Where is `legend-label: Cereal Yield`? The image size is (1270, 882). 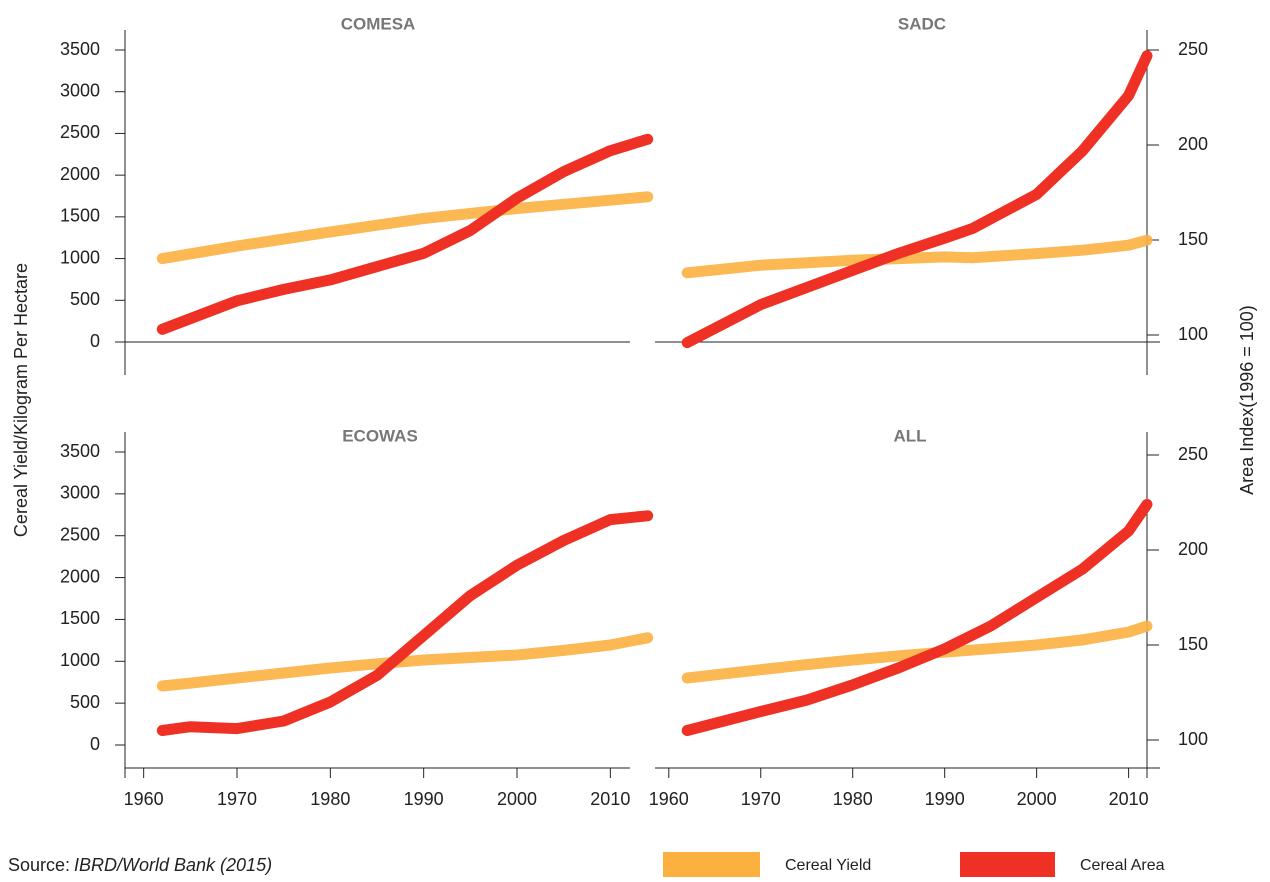 legend-label: Cereal Yield is located at coordinates (828, 865).